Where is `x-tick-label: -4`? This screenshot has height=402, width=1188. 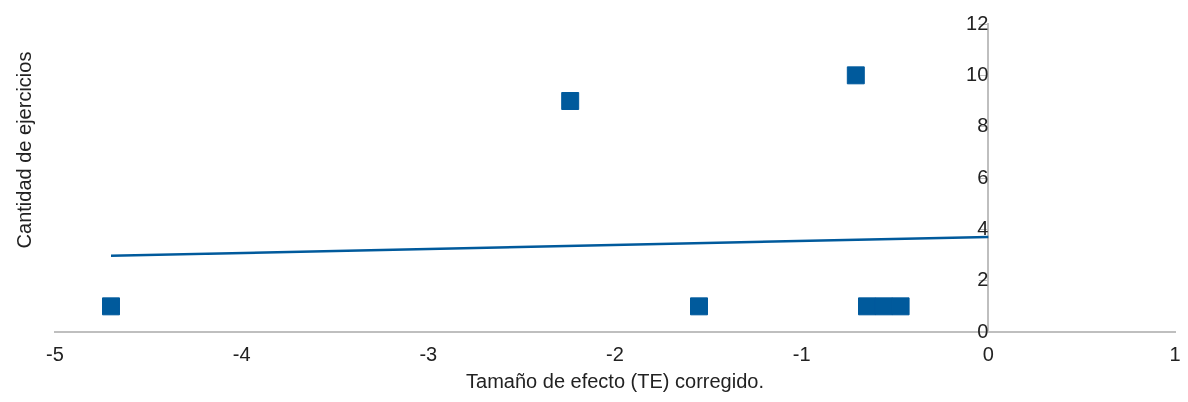 x-tick-label: -4 is located at coordinates (241, 353).